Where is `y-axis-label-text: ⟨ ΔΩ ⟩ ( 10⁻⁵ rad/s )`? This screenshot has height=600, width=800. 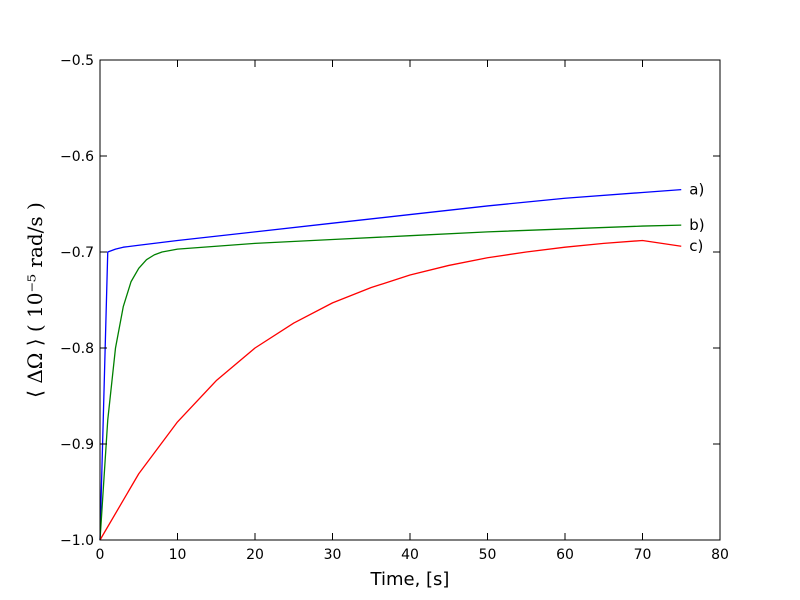
y-axis-label-text: ⟨ ΔΩ ⟩ ( 10⁻⁵ rad/s ) is located at coordinates (35, 300).